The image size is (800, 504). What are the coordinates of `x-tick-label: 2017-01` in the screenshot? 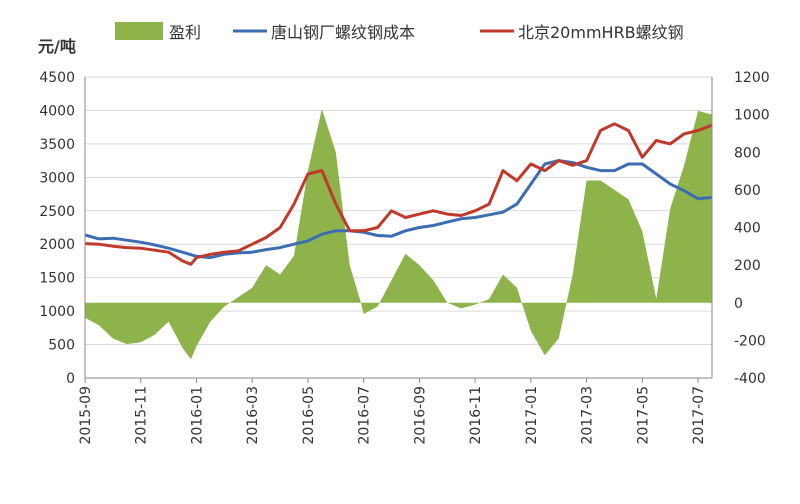 It's located at (532, 415).